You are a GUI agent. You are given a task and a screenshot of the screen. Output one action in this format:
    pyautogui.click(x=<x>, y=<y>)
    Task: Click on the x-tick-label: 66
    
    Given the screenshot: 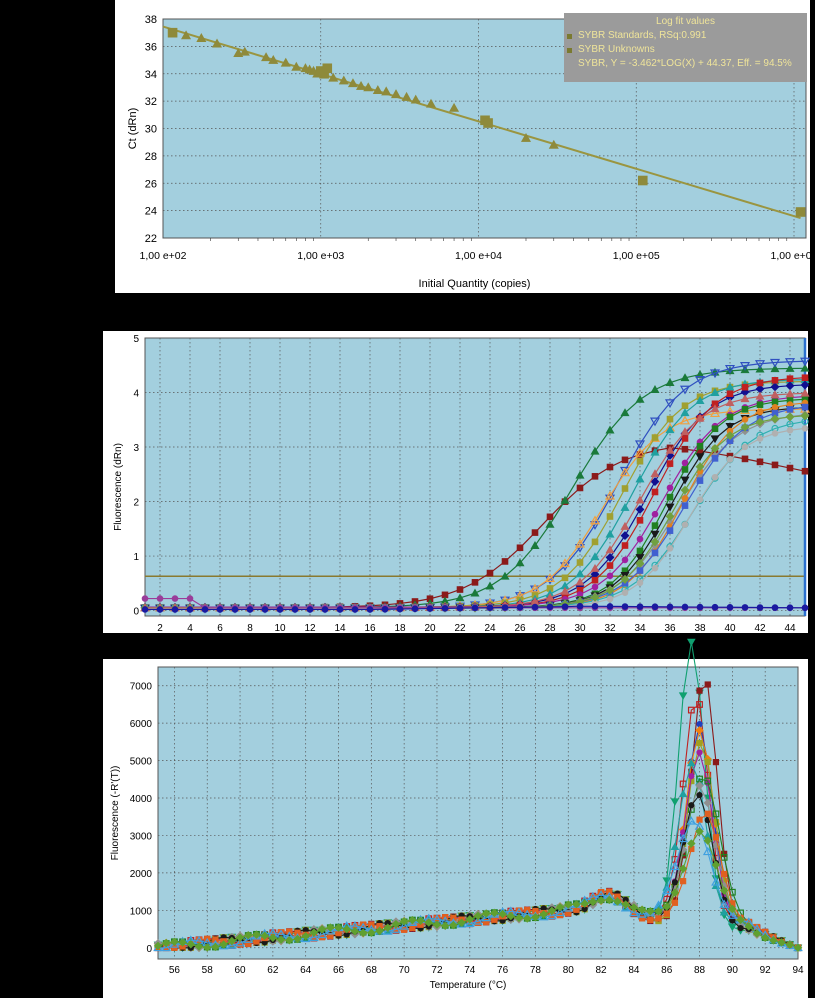 What is the action you would take?
    pyautogui.click(x=339, y=970)
    